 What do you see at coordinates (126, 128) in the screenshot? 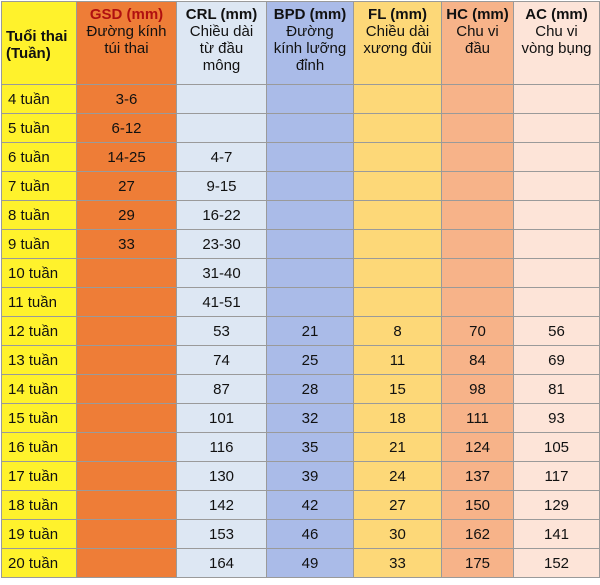
I see `value-cell: 6-12` at bounding box center [126, 128].